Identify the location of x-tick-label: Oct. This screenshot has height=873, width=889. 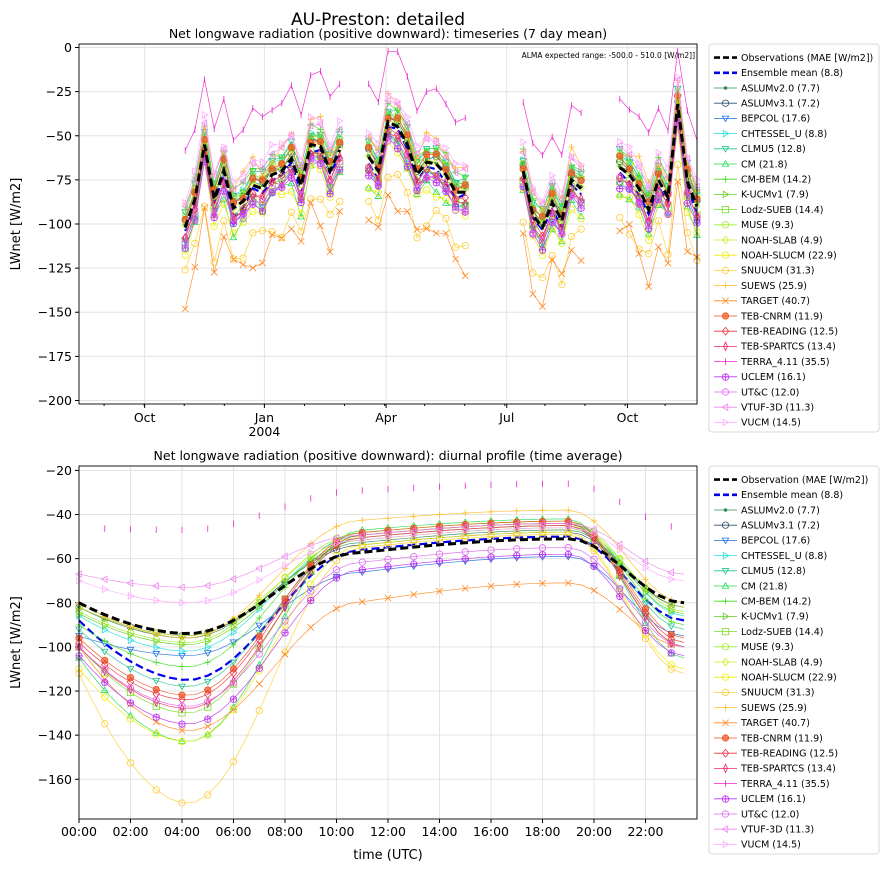
(145, 417).